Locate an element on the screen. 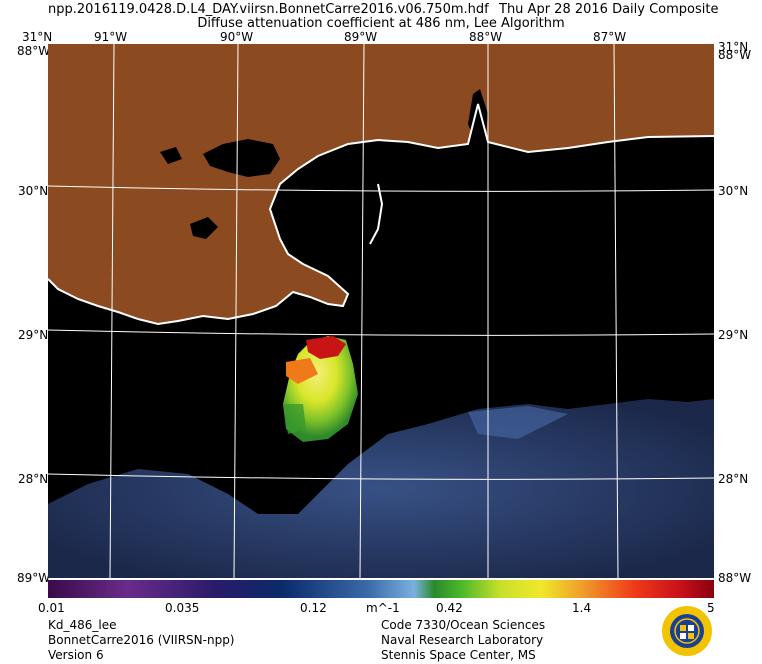 The height and width of the screenshot is (664, 762). footer-region: BonnetCarre2016 (VIIRSN-npp) is located at coordinates (141, 640).